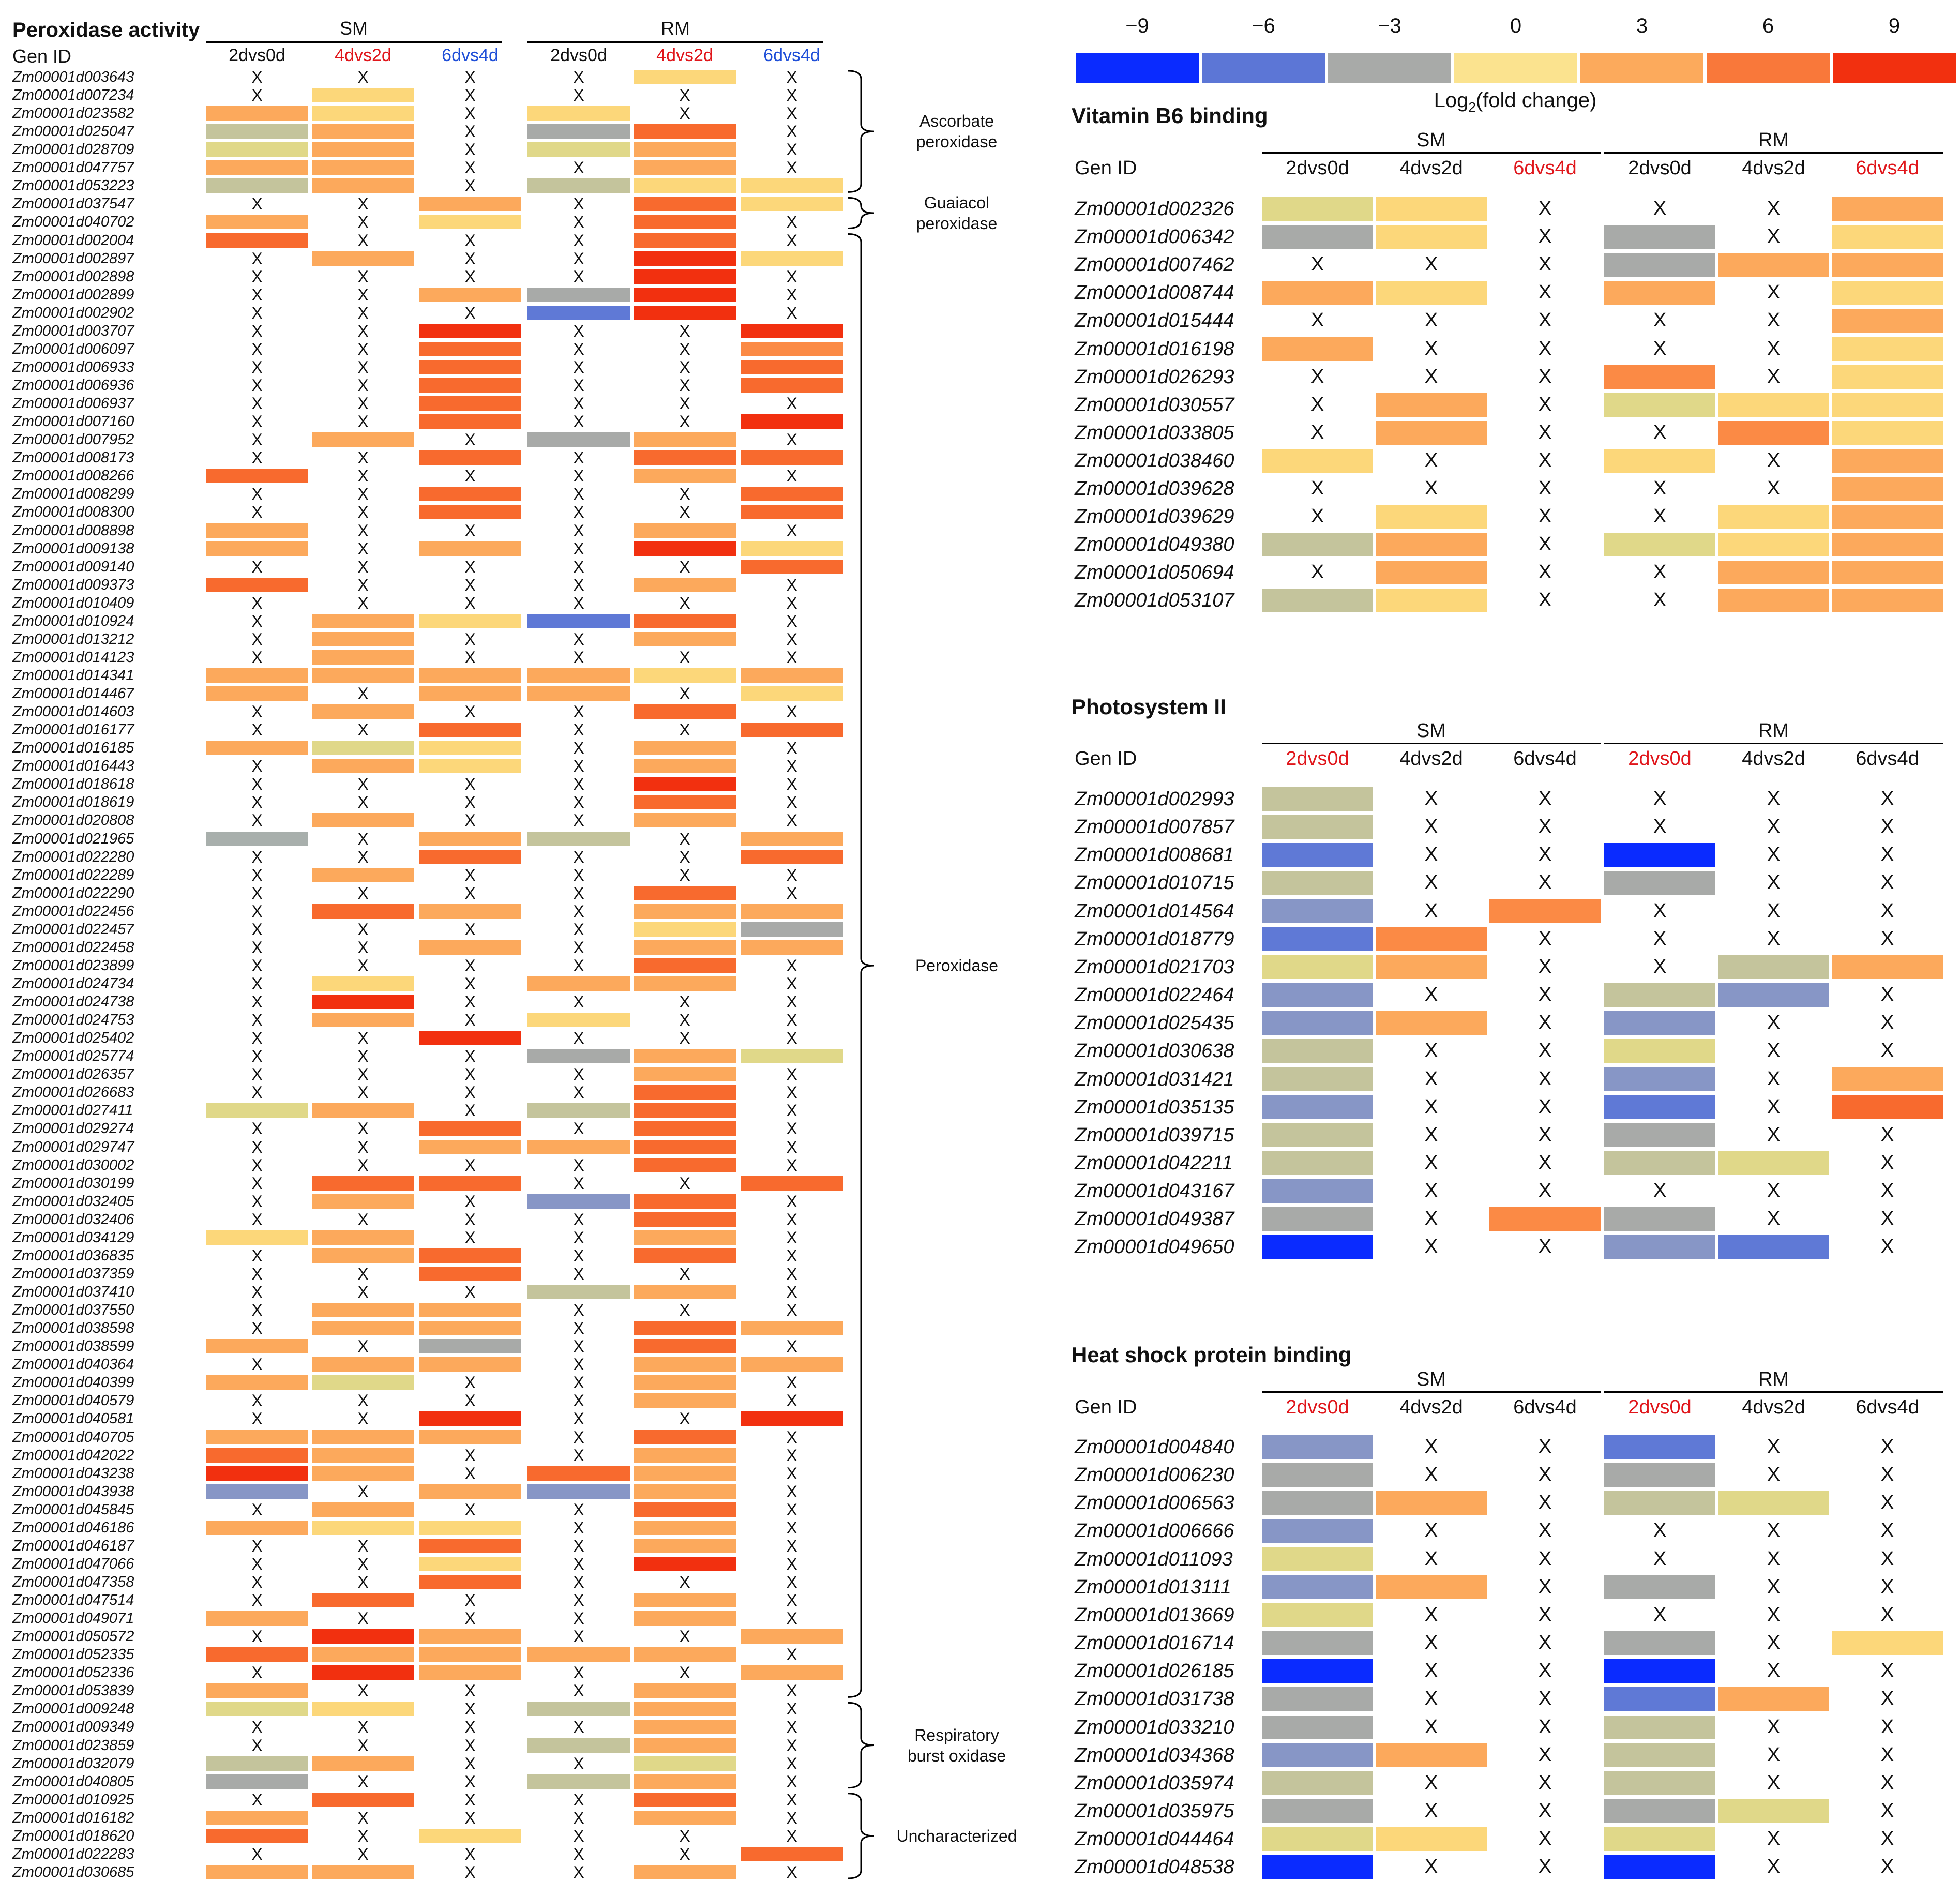 This screenshot has width=1960, height=1896. I want to click on annotation-label-line: Uncharacterized, so click(956, 1836).